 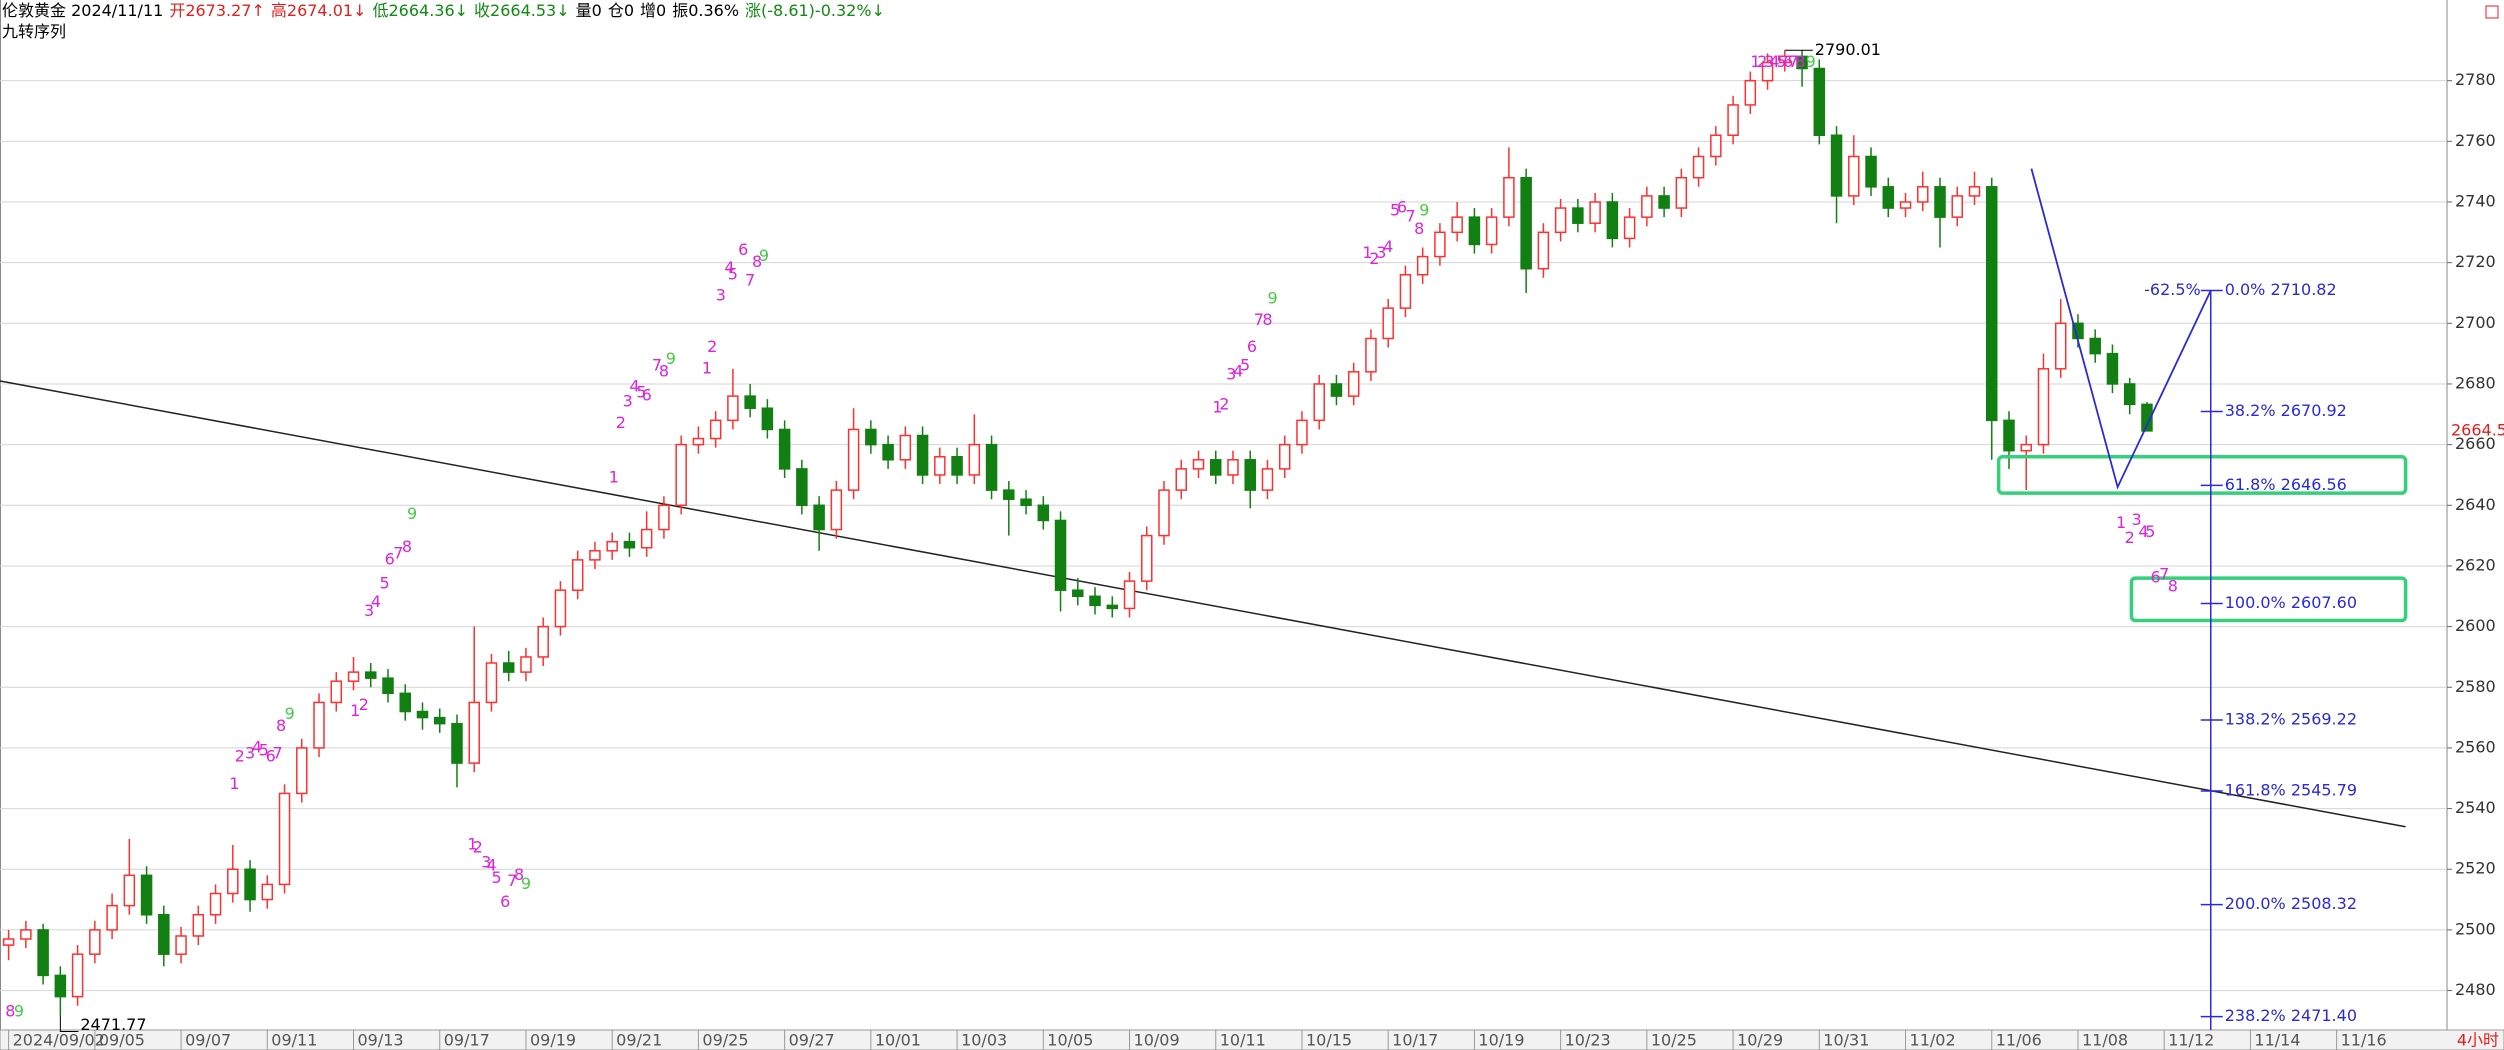 I want to click on x-tick-label: 11/08, so click(x=2105, y=1040).